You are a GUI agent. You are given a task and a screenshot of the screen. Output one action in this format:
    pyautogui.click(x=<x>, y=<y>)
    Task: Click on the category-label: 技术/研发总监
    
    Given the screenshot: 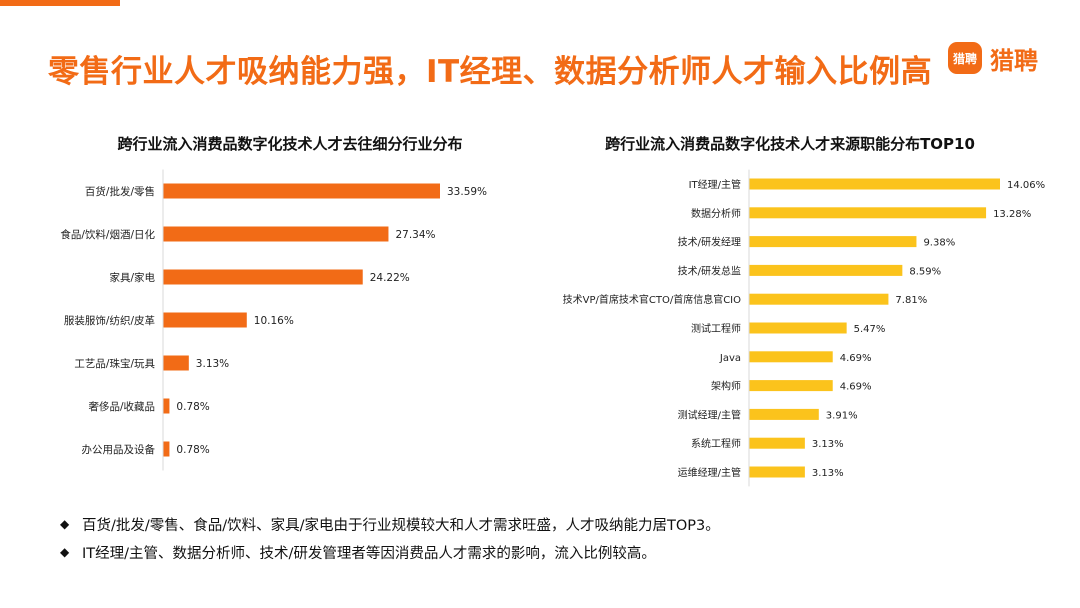 What is the action you would take?
    pyautogui.click(x=709, y=270)
    